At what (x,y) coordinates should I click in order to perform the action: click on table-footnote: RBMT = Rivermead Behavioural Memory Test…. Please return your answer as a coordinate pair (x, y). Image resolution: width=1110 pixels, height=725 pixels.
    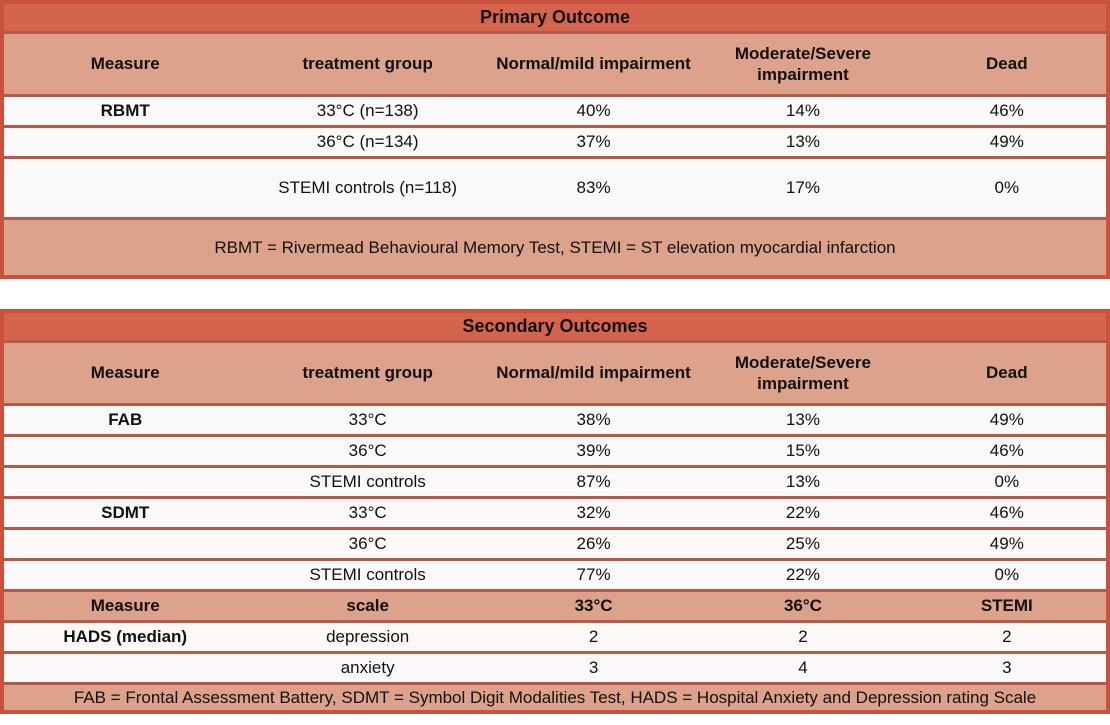
    Looking at the image, I should click on (555, 246).